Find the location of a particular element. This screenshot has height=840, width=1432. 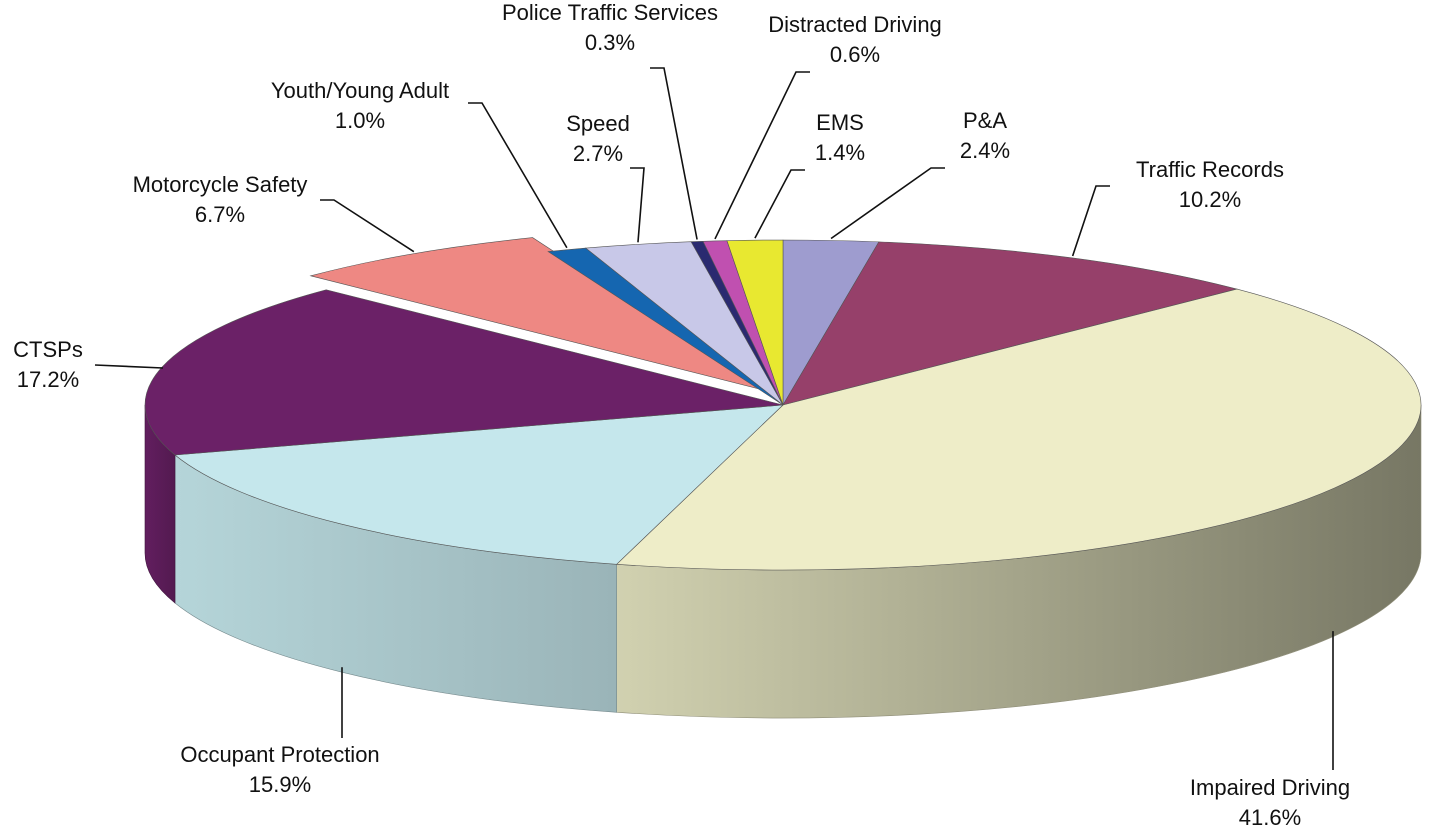

slice-label: EMS is located at coordinates (840, 122).